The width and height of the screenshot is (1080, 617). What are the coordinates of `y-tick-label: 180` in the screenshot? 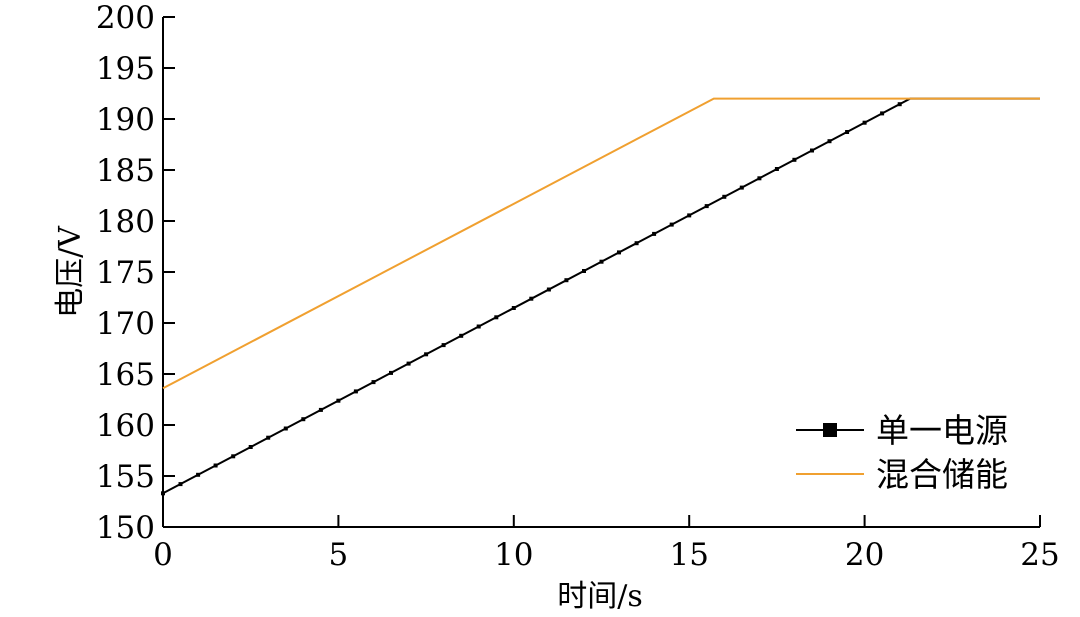 It's located at (125, 222).